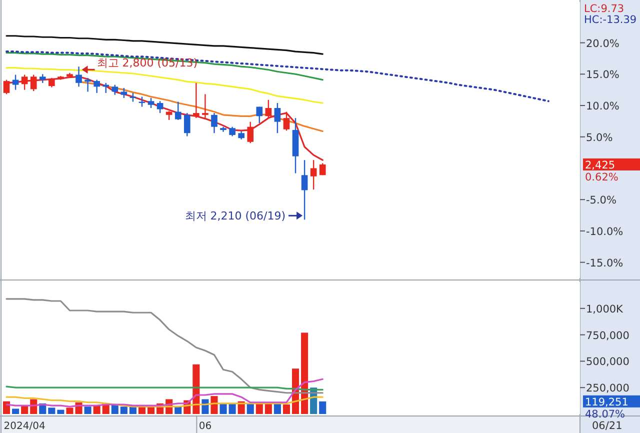 The height and width of the screenshot is (433, 640). Describe the element at coordinates (606, 402) in the screenshot. I see `text: 119,251` at that location.